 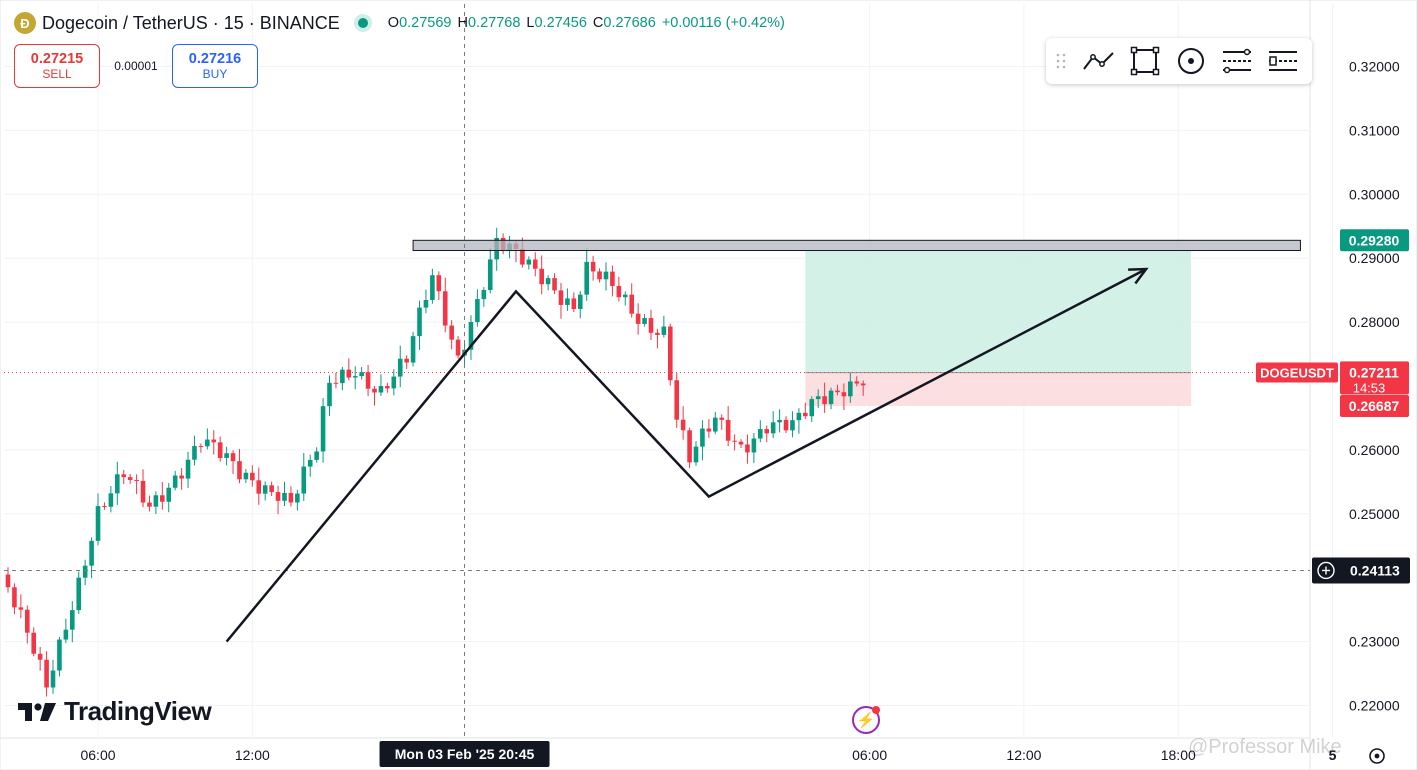 I want to click on y-tick-label: 0.28000, so click(x=1374, y=322).